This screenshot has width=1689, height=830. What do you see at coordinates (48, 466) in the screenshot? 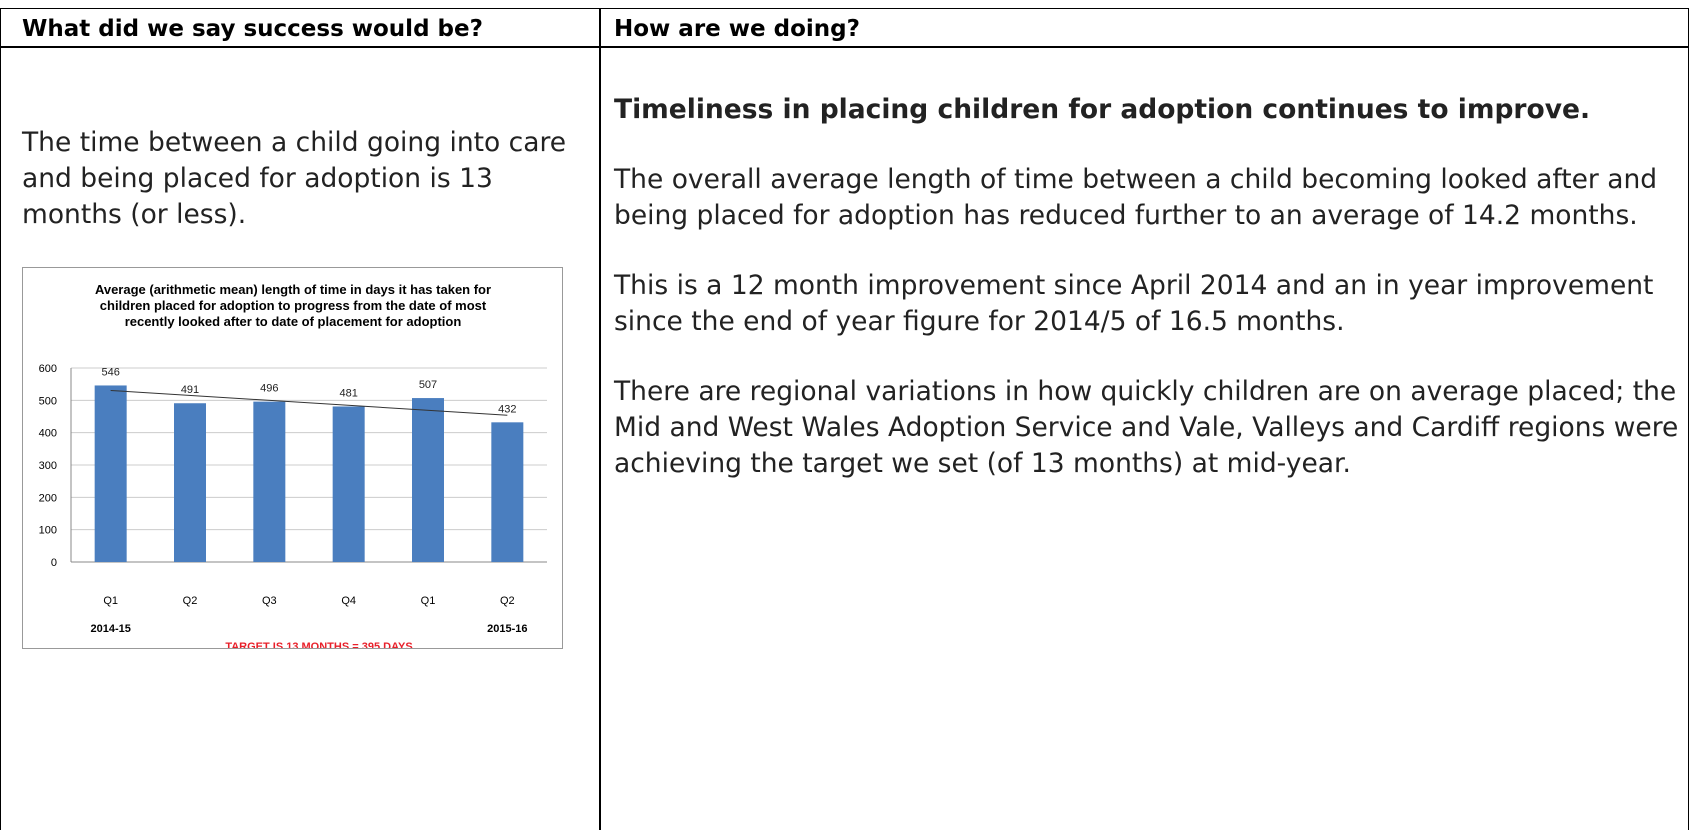
I see `y-tick-label: 300` at bounding box center [48, 466].